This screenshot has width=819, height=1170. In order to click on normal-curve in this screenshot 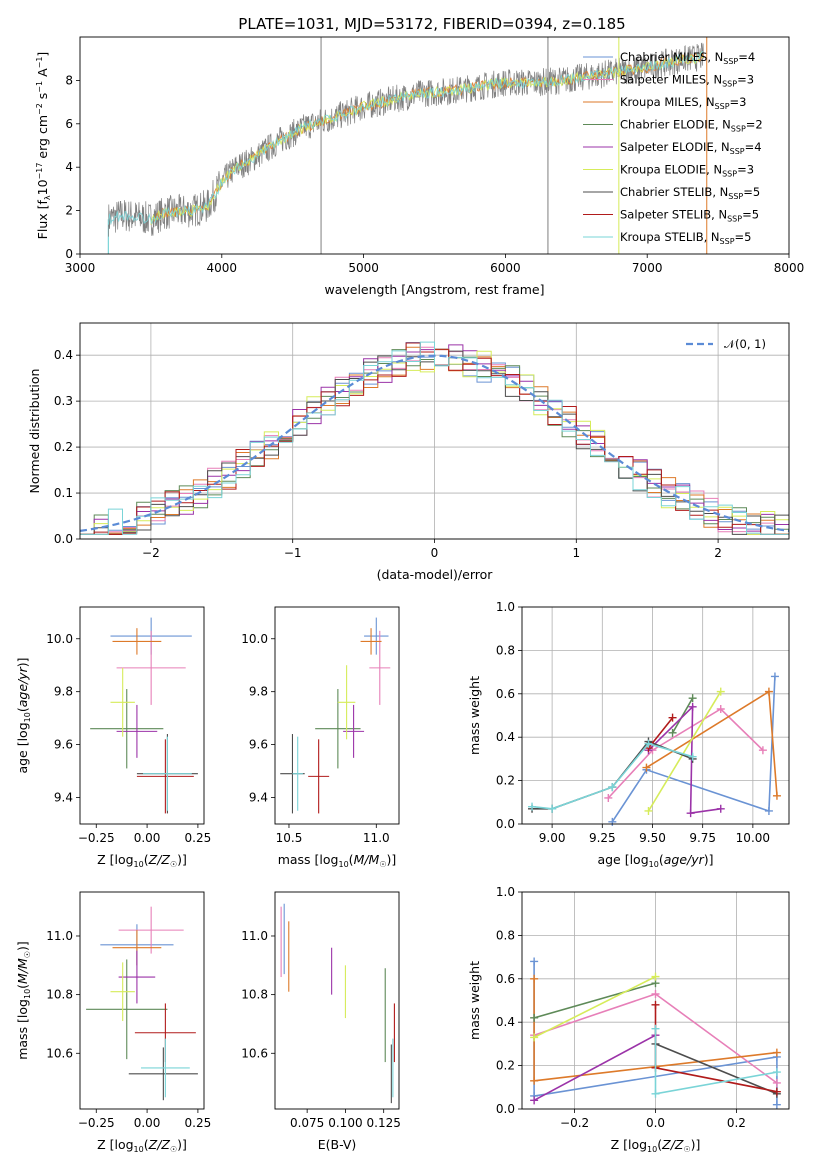, I will do `click(434, 443)`.